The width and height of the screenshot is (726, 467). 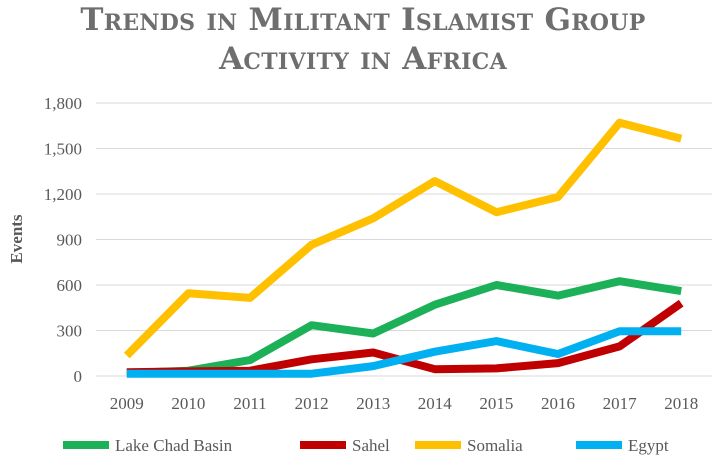 I want to click on y-axis-ticks: 0 300 600 900 1,200 1,500 1,800, so click(x=63, y=240).